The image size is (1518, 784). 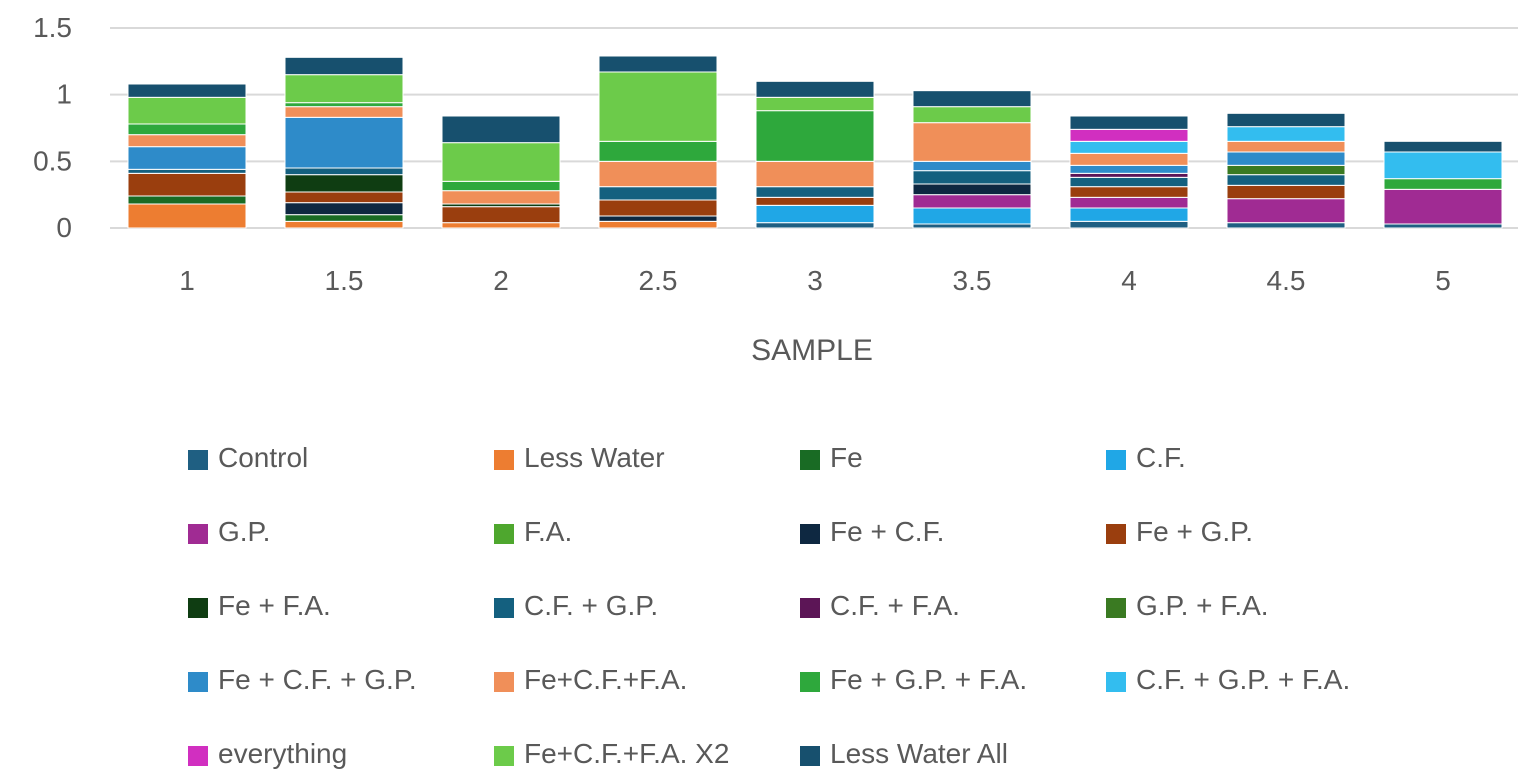 What do you see at coordinates (501, 280) in the screenshot?
I see `x-tick-label: 2` at bounding box center [501, 280].